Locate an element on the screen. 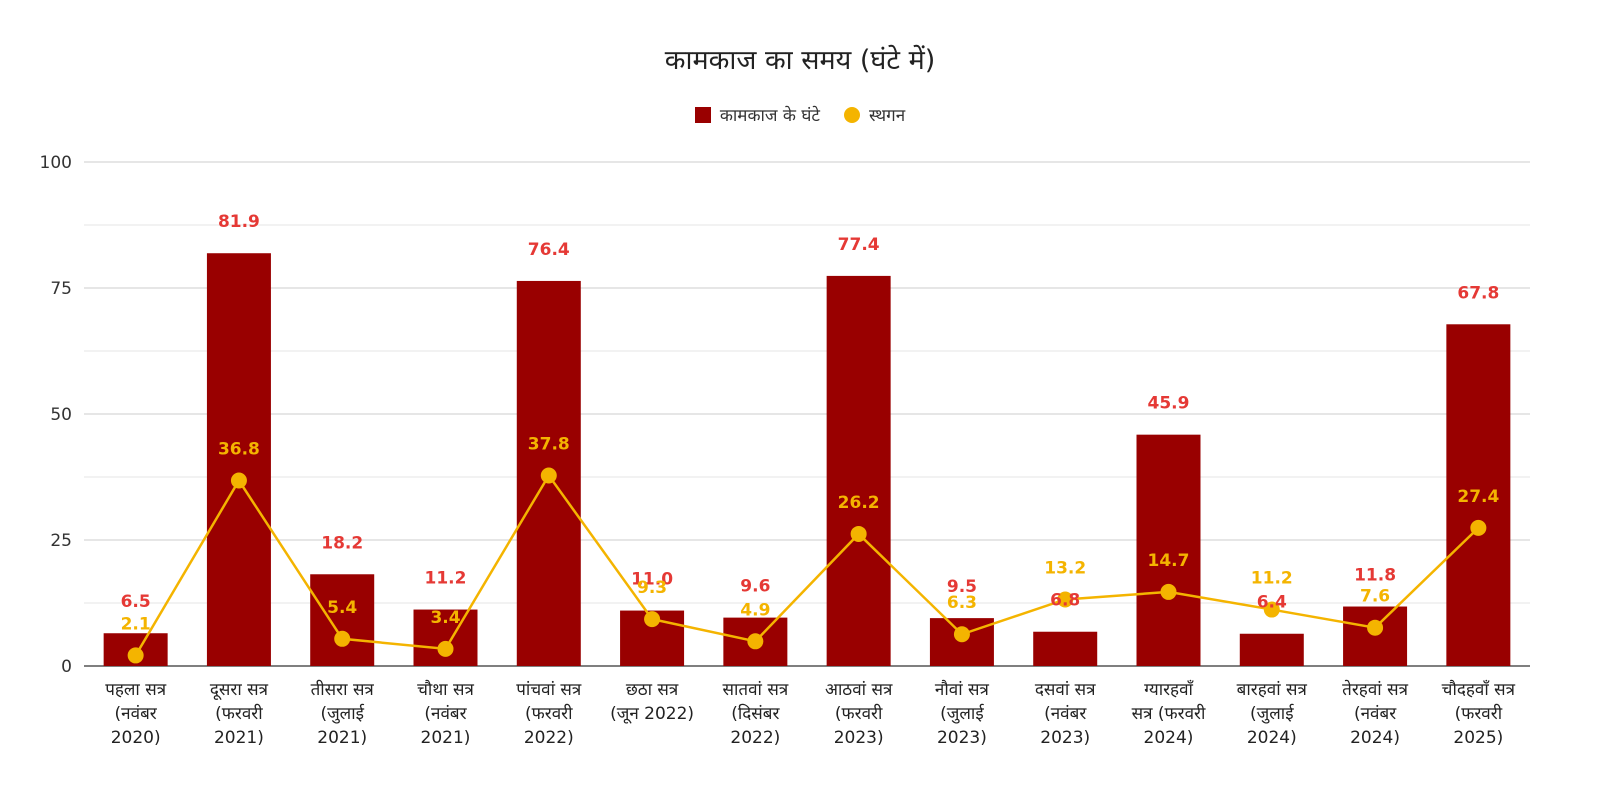  x-tick-label: तीसरा सत्र is located at coordinates (343, 689).